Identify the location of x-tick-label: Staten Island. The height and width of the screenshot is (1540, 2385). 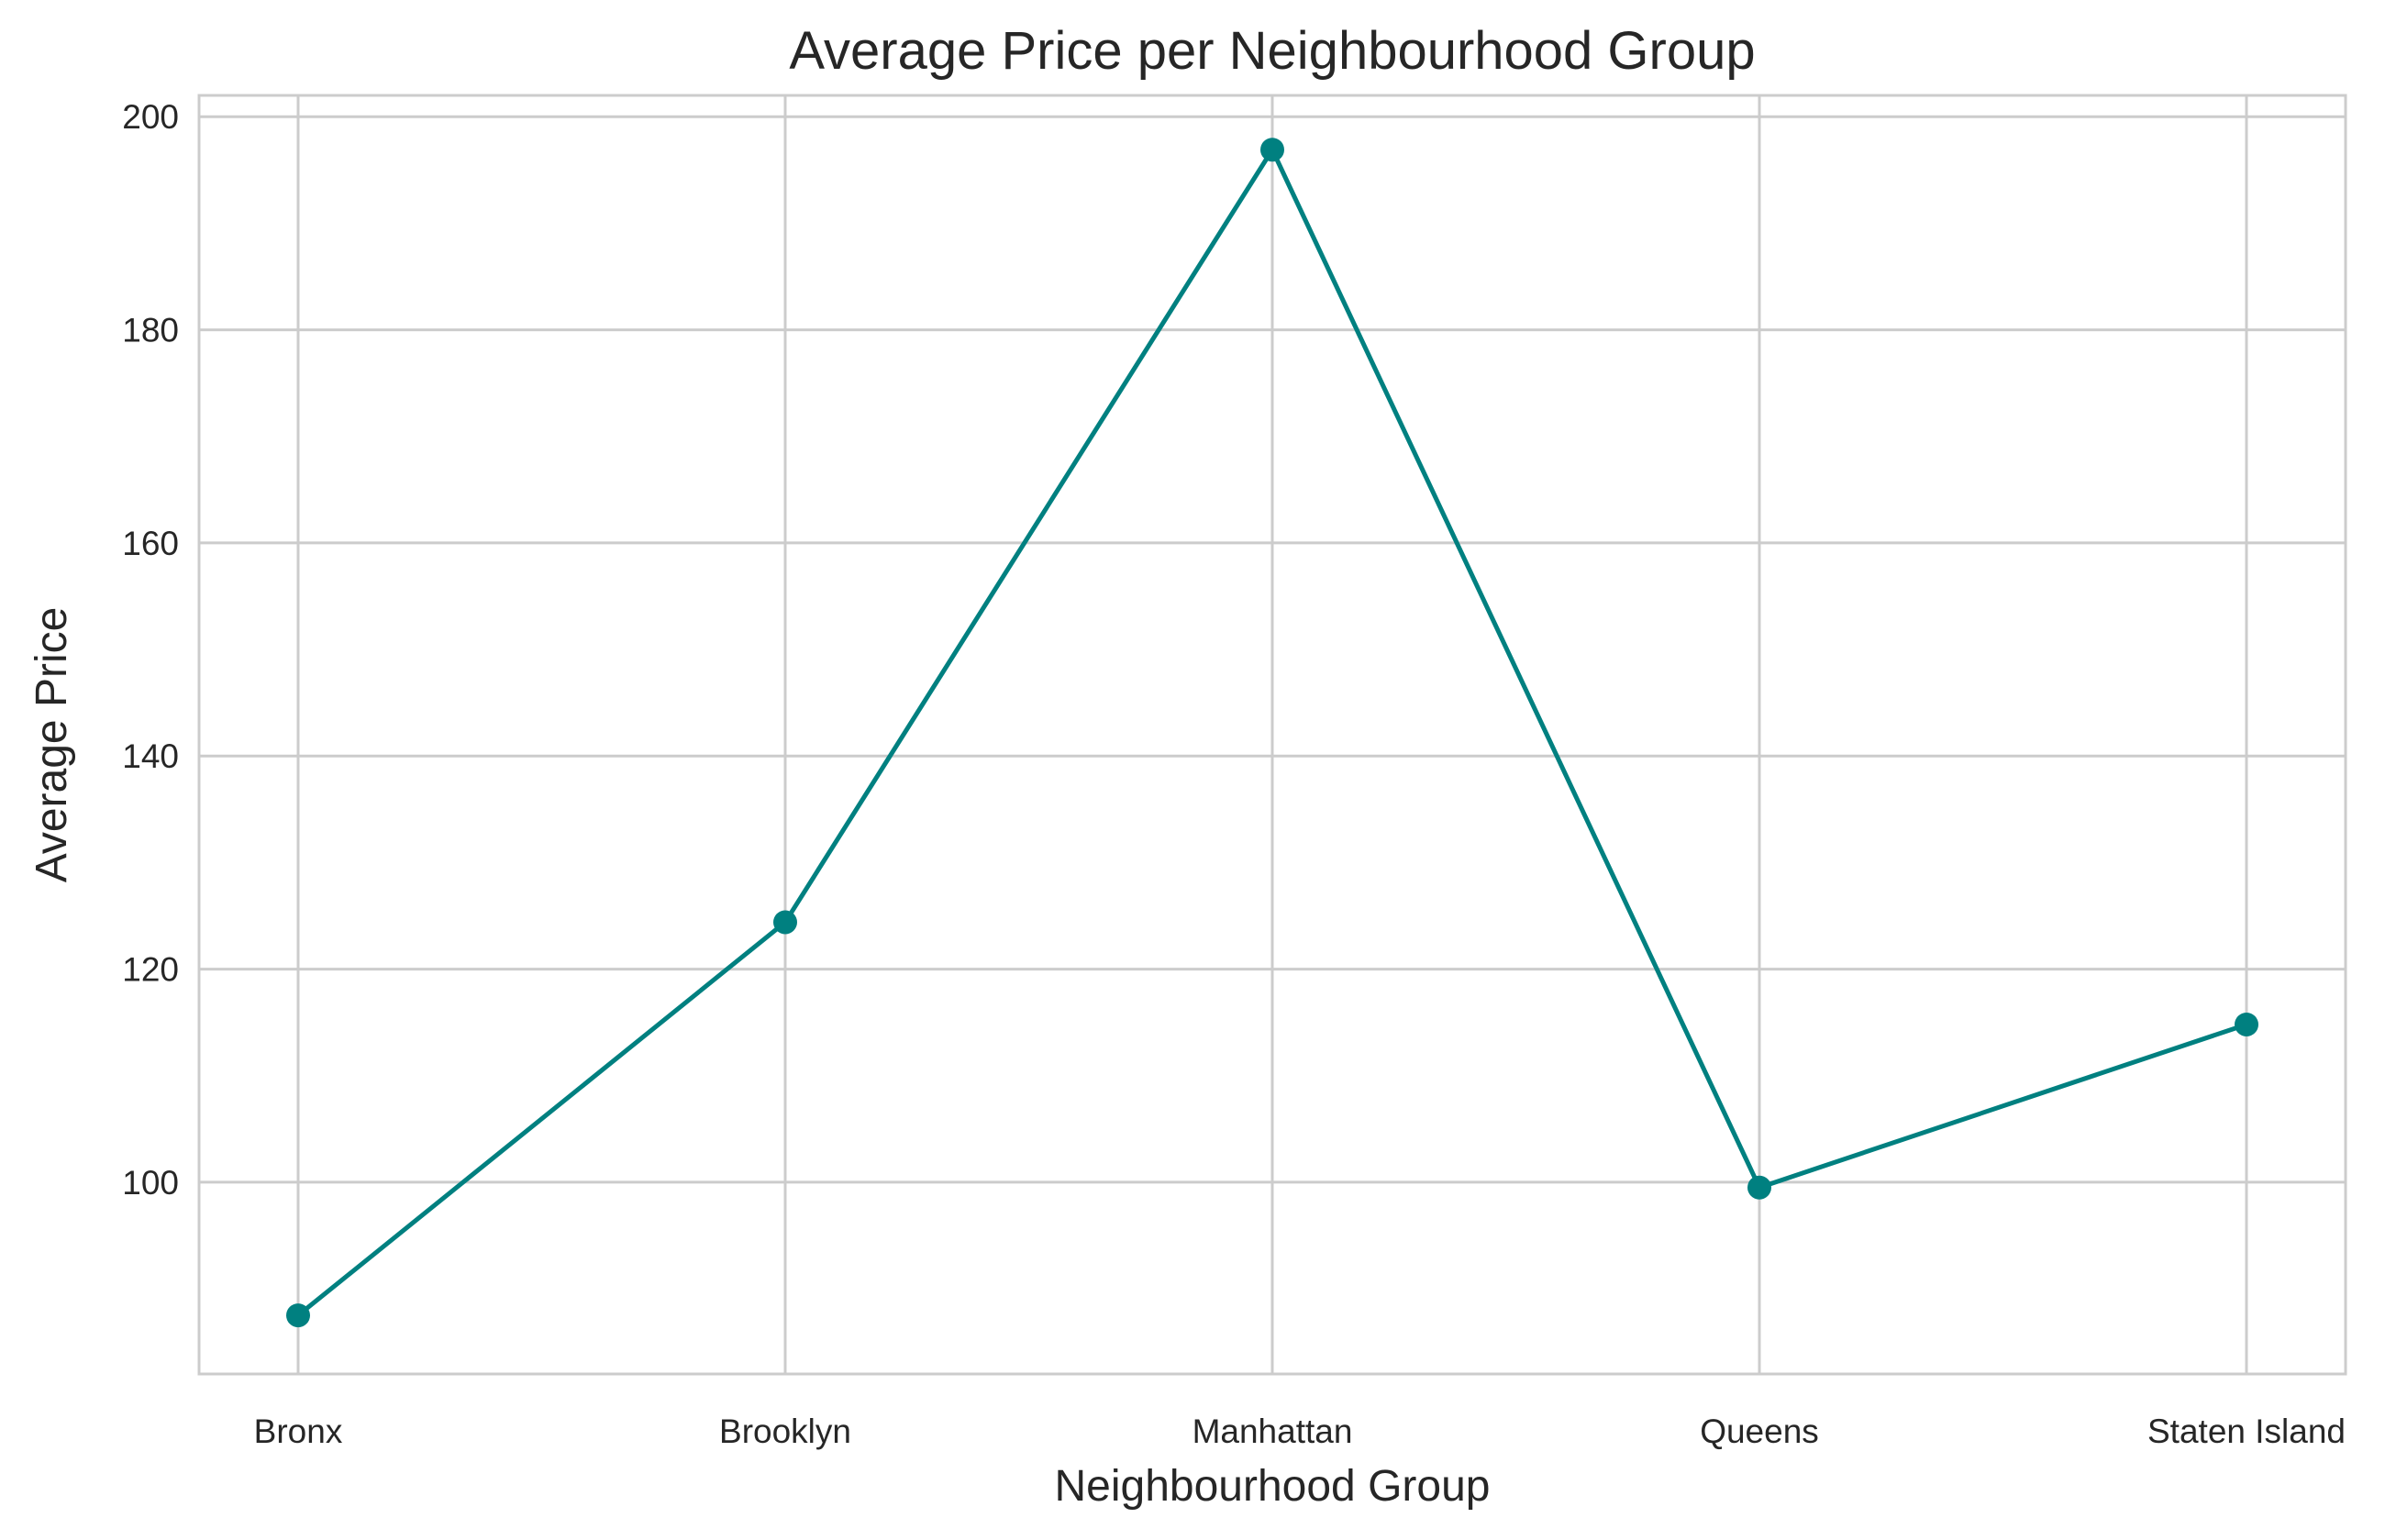
(2246, 1431).